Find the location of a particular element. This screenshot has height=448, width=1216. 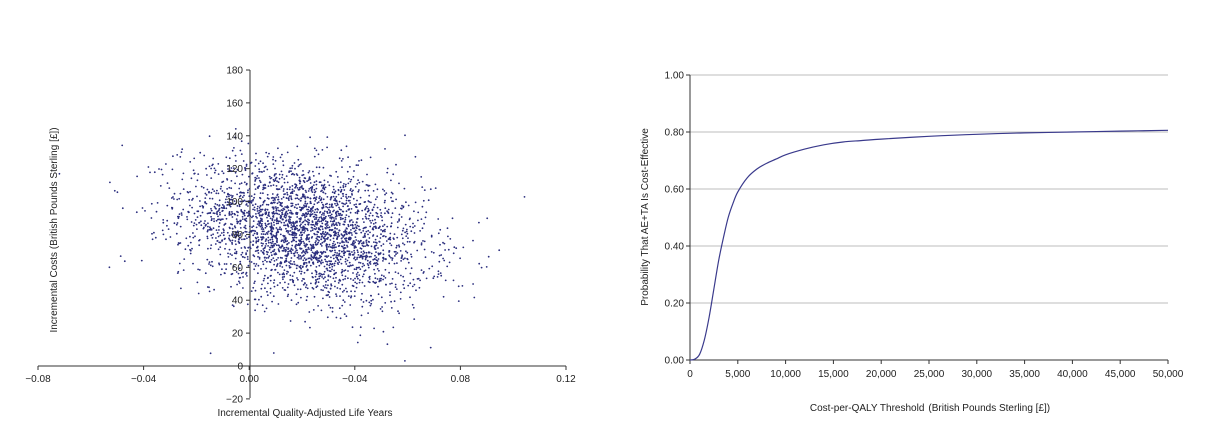

line-x-tick-label: 40,000 is located at coordinates (1072, 374).